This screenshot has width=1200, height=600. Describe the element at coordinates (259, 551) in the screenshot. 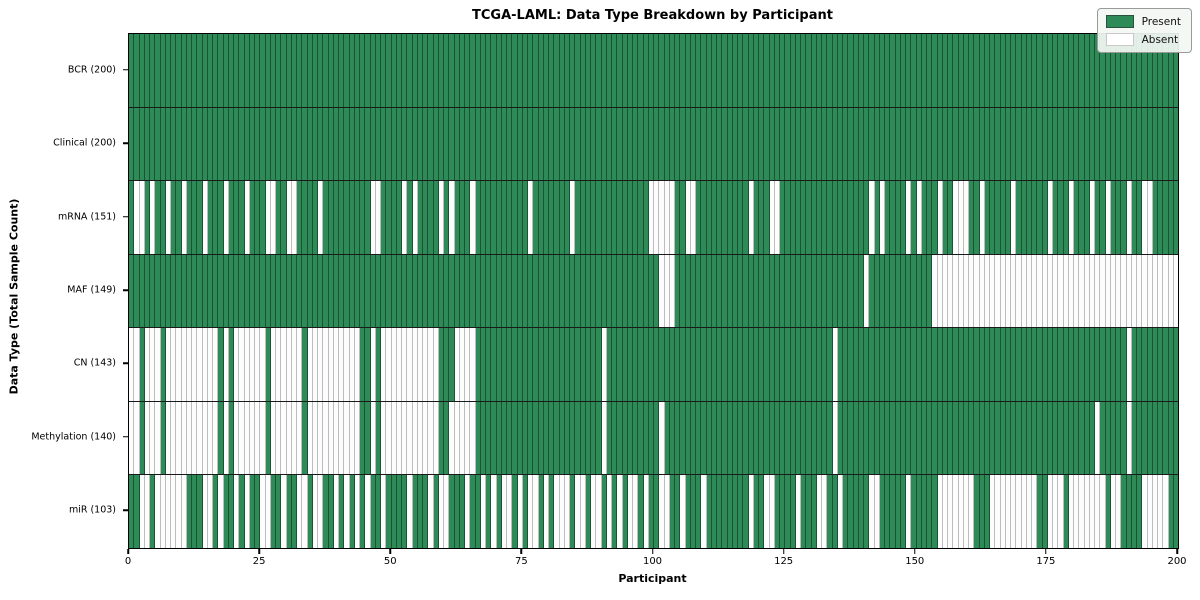

I see `x-tick-mark` at that location.